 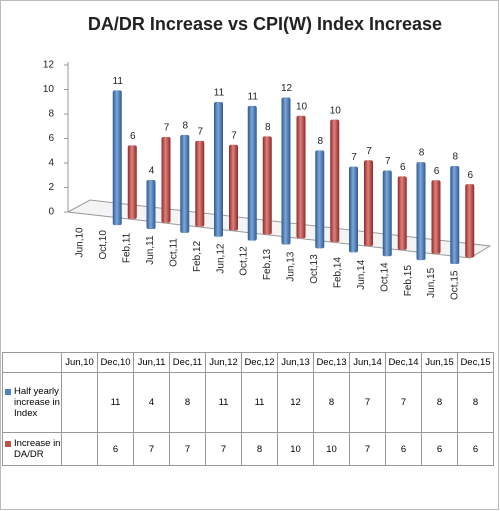 What do you see at coordinates (367, 362) in the screenshot?
I see `header-cell: Jun,14` at bounding box center [367, 362].